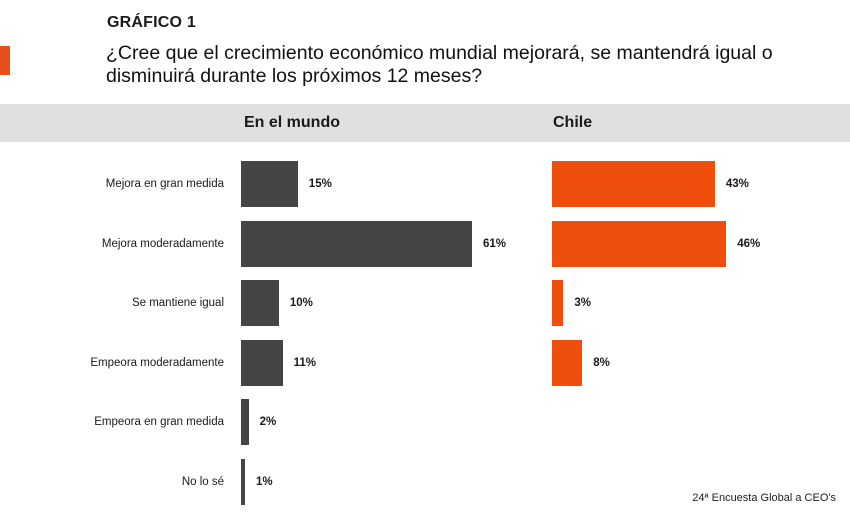  What do you see at coordinates (764, 498) in the screenshot?
I see `source-footer: 24ª Encuesta Global a CEO's` at bounding box center [764, 498].